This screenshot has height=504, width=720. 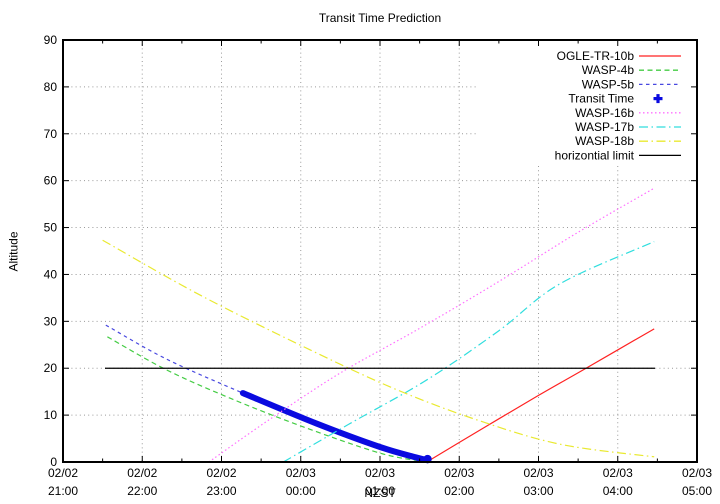 I want to click on series-ogle-tr-10b, so click(x=540, y=395).